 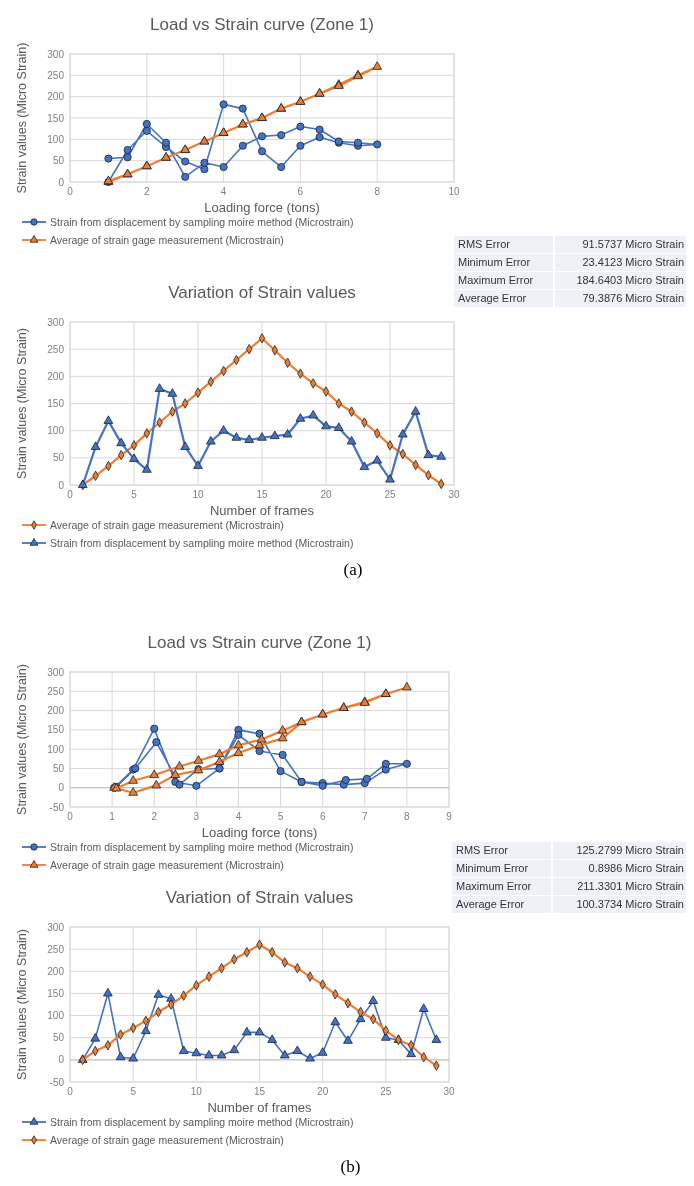 What do you see at coordinates (449, 816) in the screenshot?
I see `x-tick-label: 9` at bounding box center [449, 816].